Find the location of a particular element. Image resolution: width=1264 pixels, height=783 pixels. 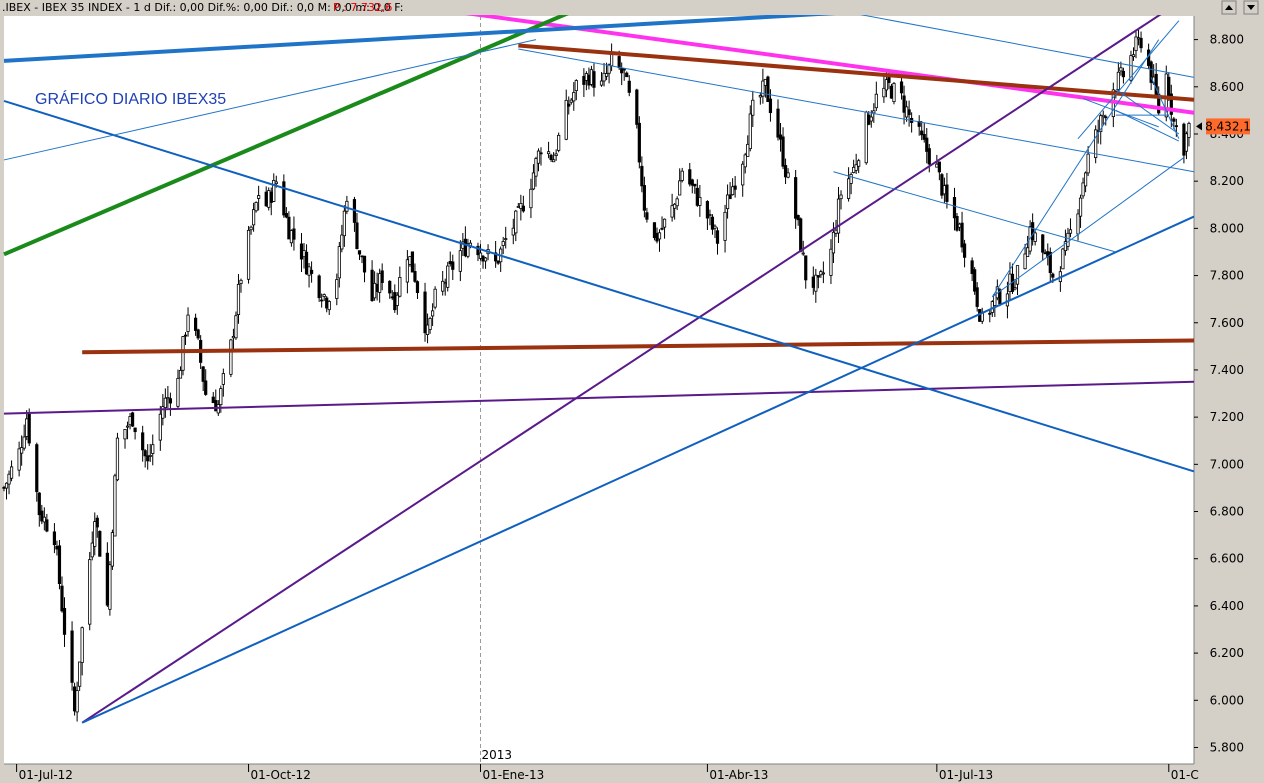

blue-thin-mid is located at coordinates (856, 110).